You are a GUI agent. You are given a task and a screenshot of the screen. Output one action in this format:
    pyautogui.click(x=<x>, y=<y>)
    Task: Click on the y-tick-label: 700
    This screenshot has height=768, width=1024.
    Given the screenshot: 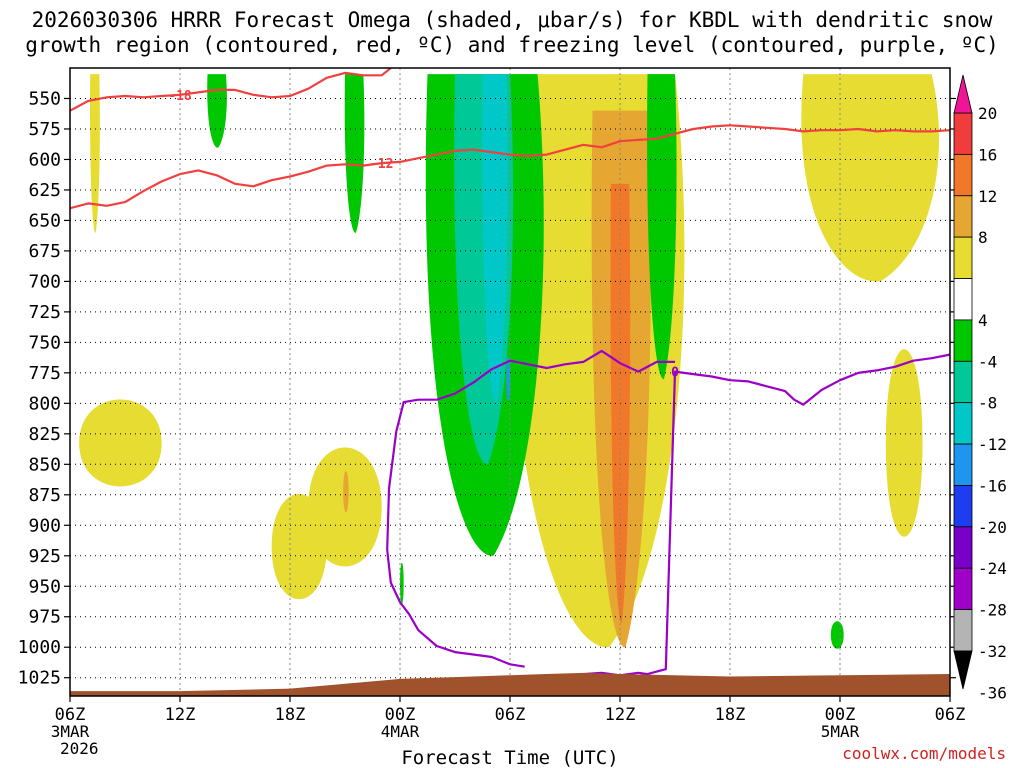 What is the action you would take?
    pyautogui.click(x=44, y=281)
    